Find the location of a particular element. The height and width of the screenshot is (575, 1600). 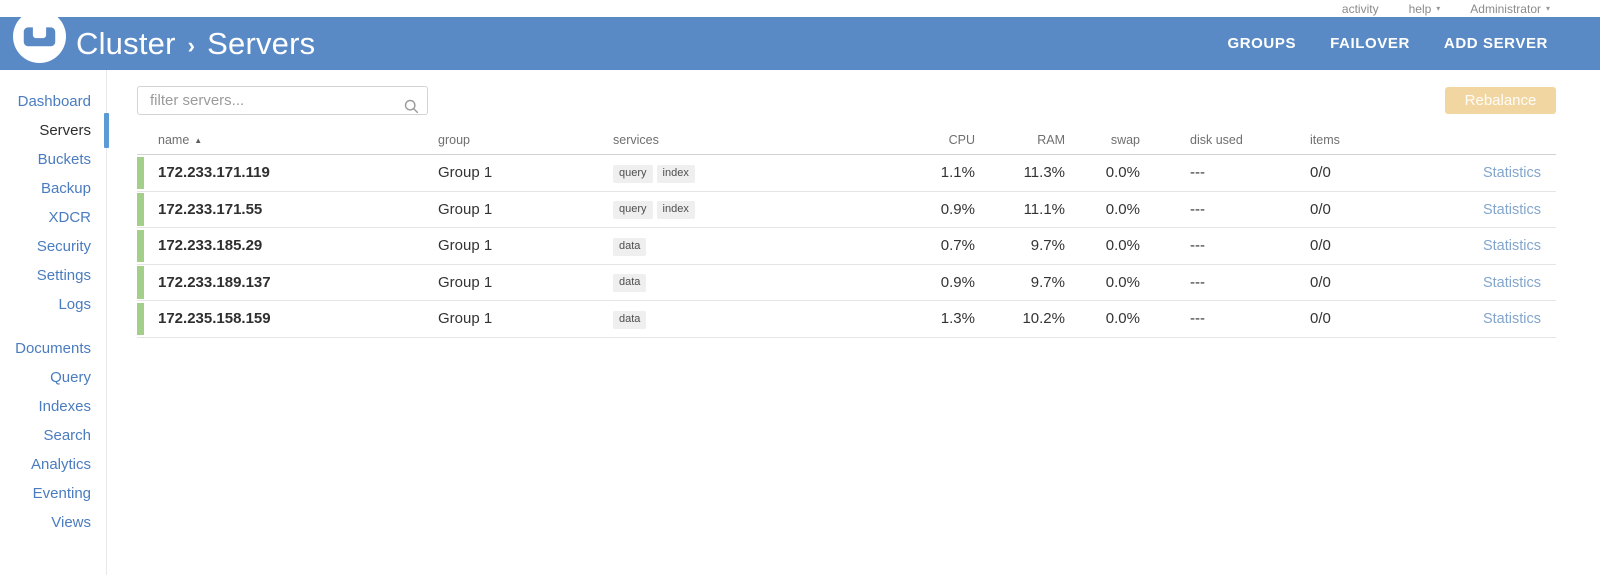

column-header-ram: RAM is located at coordinates (1051, 139).